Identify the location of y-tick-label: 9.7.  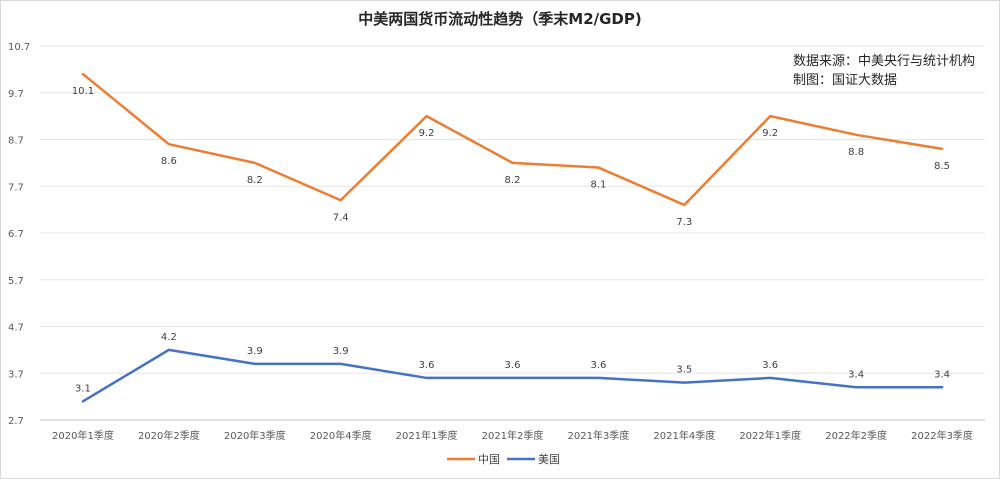
(16, 94).